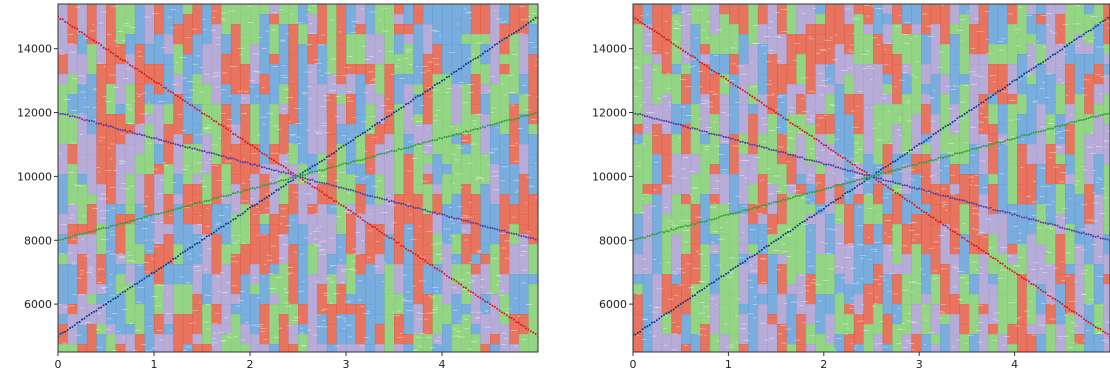 The image size is (1110, 373). I want to click on x-tick-label: 4, so click(442, 364).